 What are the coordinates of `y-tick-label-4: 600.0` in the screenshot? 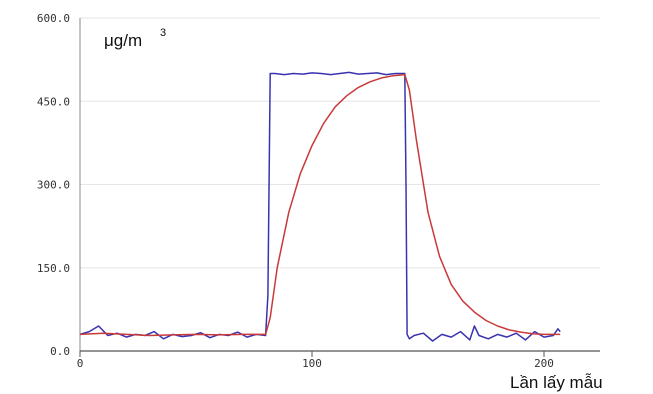 It's located at (53, 18).